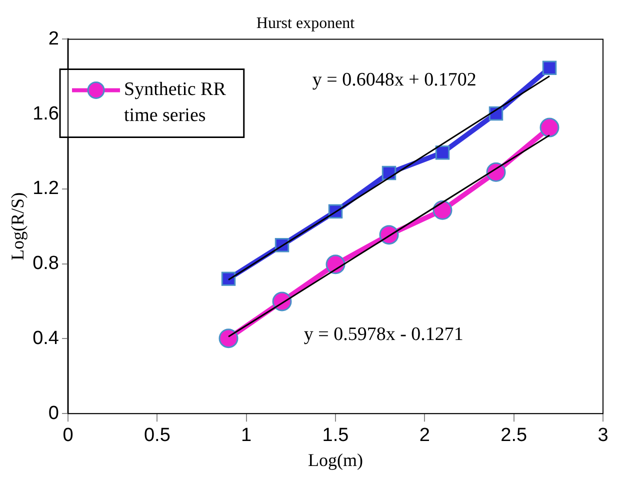 Image resolution: width=625 pixels, height=480 pixels. What do you see at coordinates (54, 413) in the screenshot?
I see `y-tick-label: 0` at bounding box center [54, 413].